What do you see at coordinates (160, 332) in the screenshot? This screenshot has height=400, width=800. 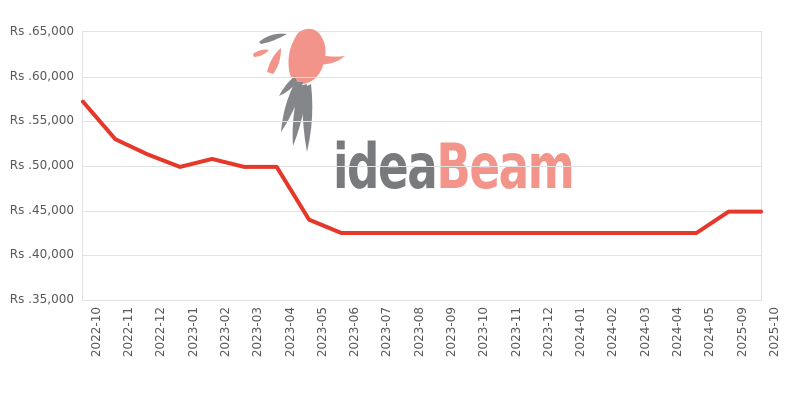 I see `x-axis-label: 2022-12` at bounding box center [160, 332].